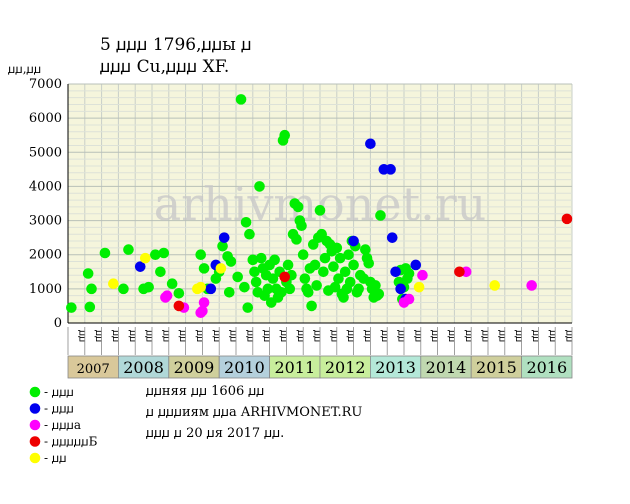  I want to click on year-label: 2010, so click(244, 367).